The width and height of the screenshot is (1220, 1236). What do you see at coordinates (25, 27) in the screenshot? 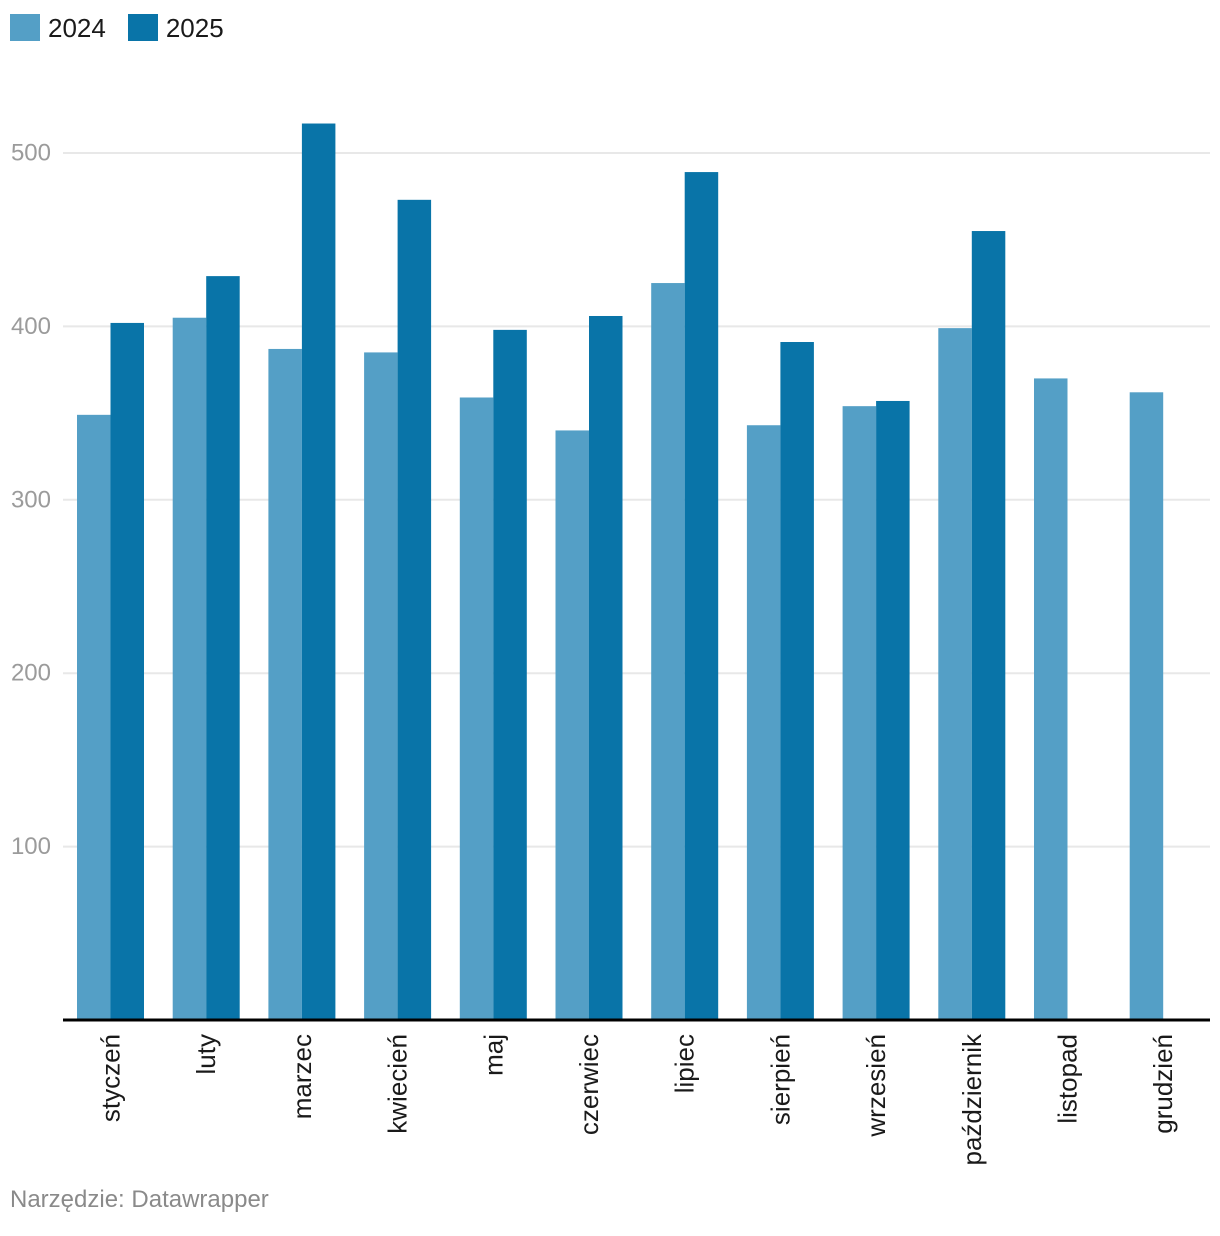
I see `legend-swatch-2024` at bounding box center [25, 27].